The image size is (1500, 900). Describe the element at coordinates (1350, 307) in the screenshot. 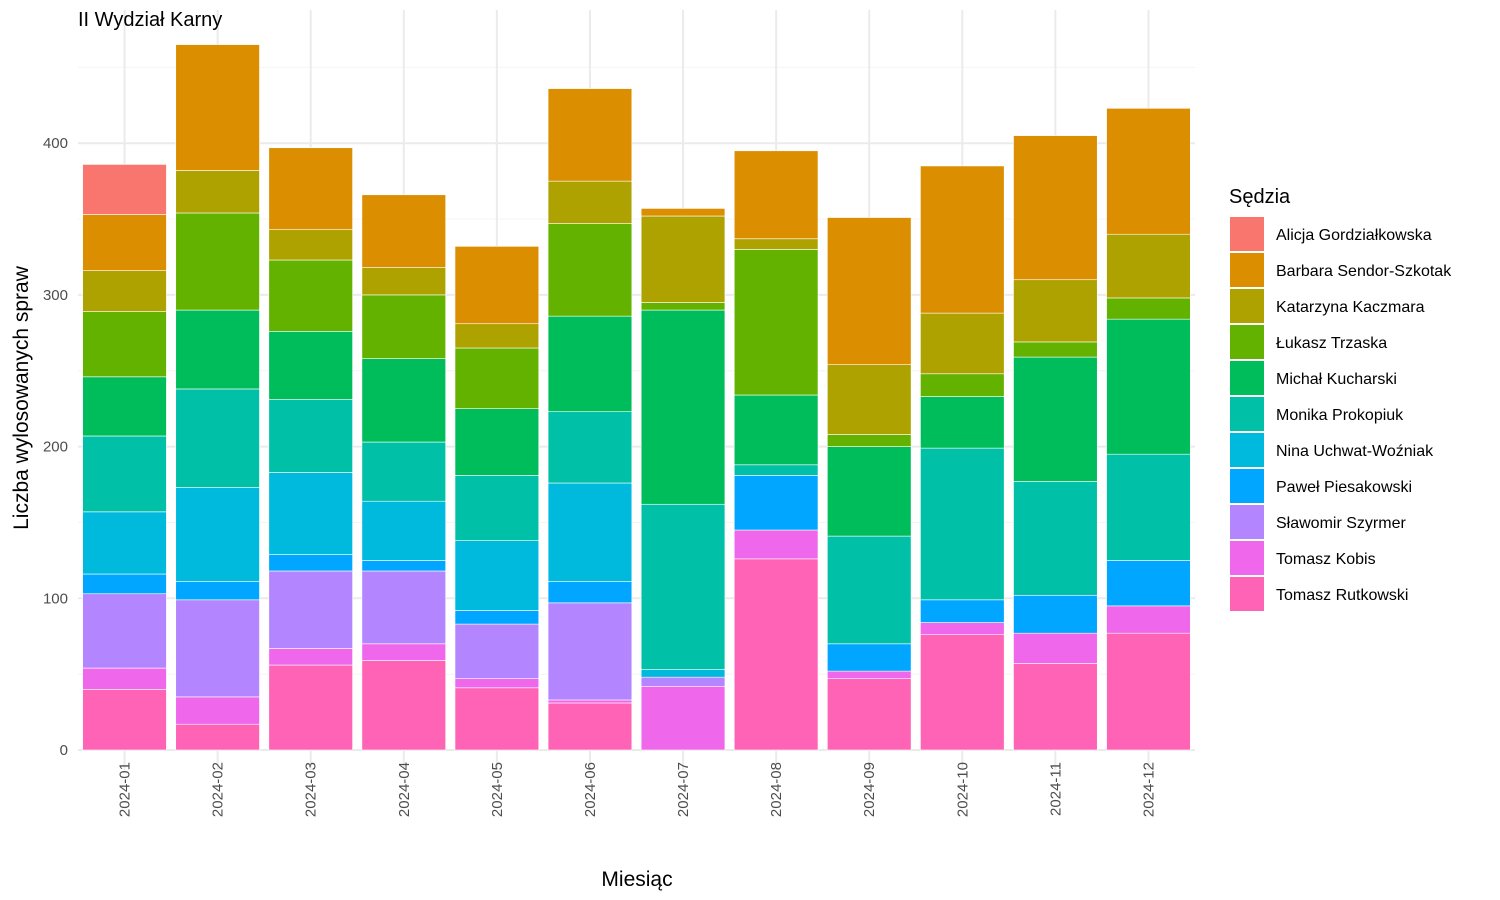

I see `legend-label: Katarzyna Kaczmara` at that location.